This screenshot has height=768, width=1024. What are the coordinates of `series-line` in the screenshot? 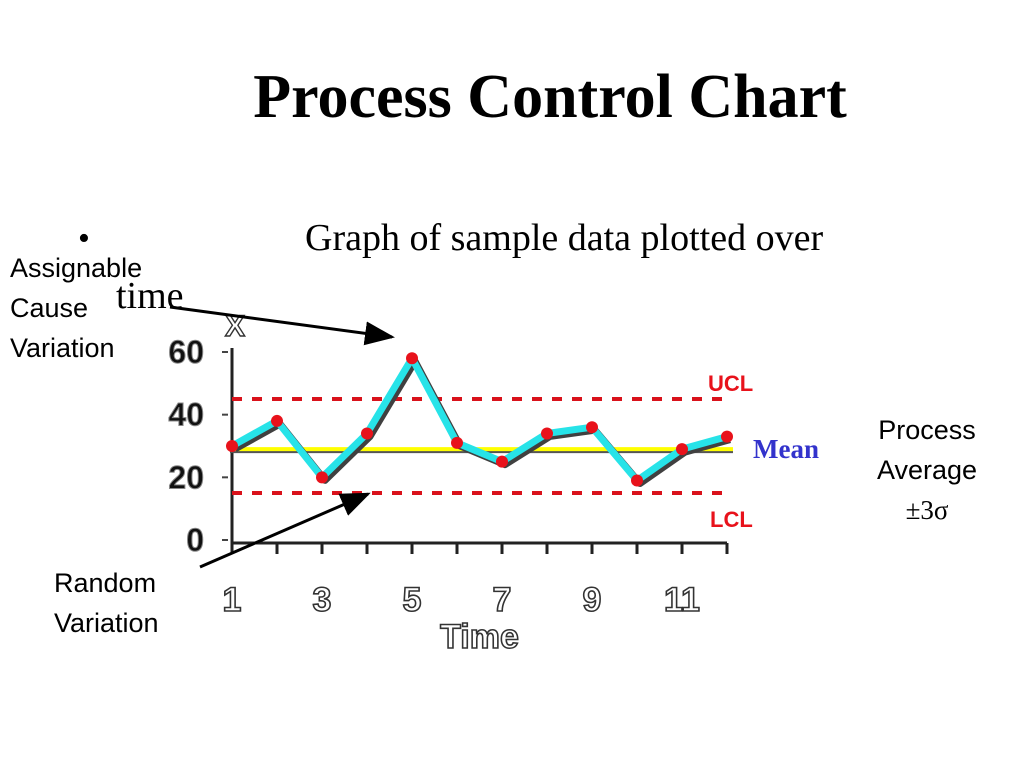 It's located at (479, 419).